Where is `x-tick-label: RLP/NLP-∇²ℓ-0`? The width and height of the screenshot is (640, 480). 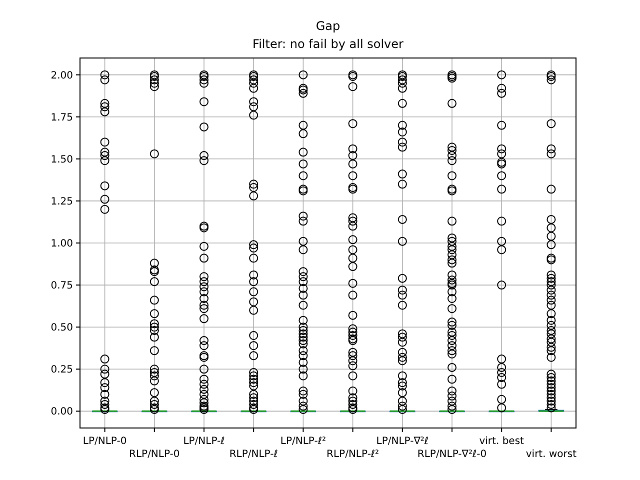 x-tick-label: RLP/NLP-∇²ℓ-0 is located at coordinates (452, 454).